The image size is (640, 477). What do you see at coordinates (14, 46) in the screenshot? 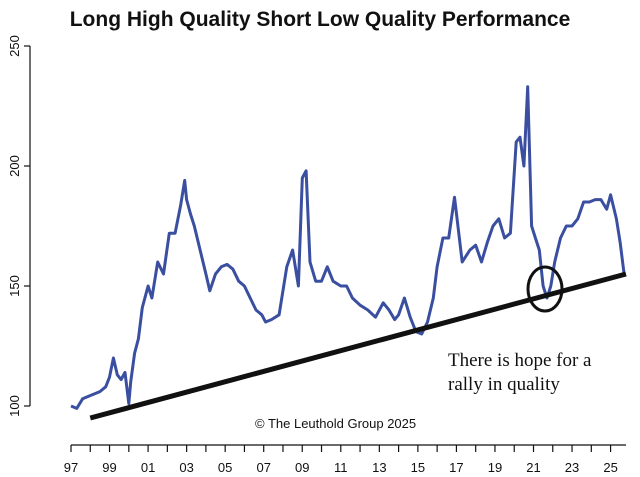
I see `y-tick-label: 250` at bounding box center [14, 46].